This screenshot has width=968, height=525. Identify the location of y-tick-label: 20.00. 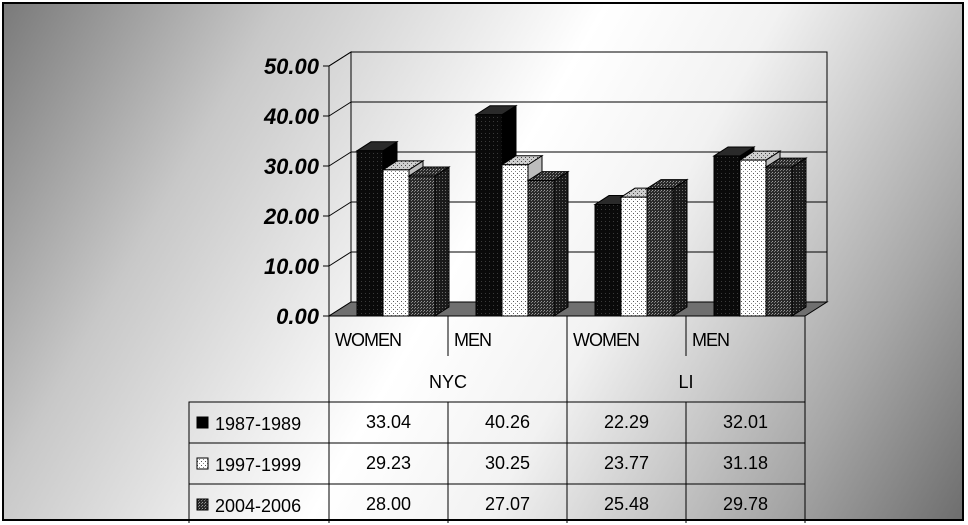
(291, 216).